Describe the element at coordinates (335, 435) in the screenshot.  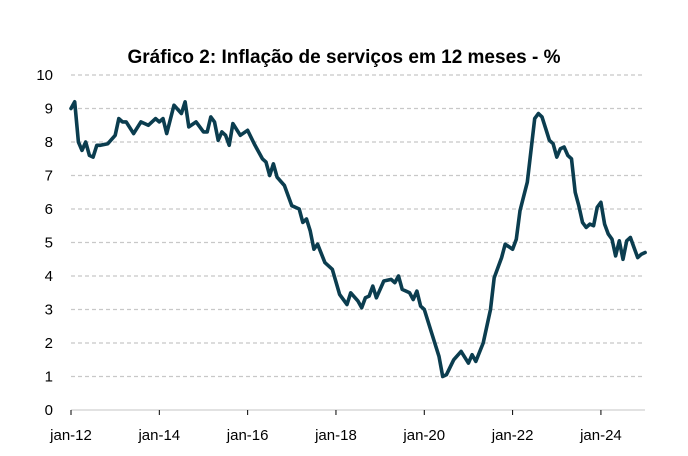
I see `x-tick-label: jan-18` at that location.